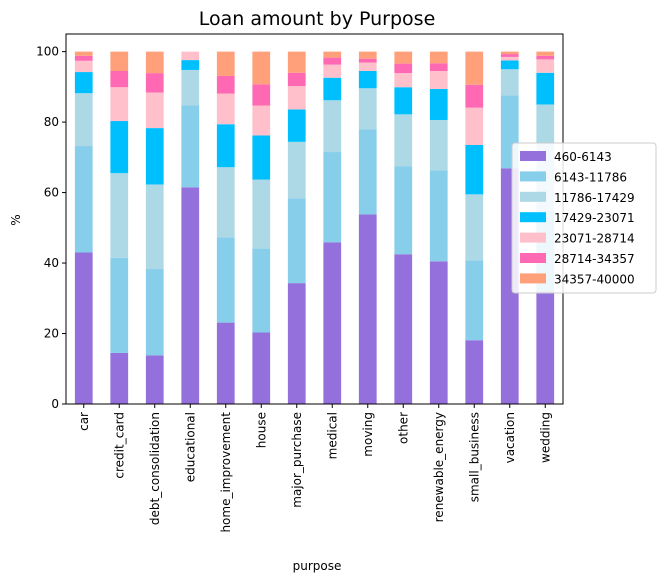  Describe the element at coordinates (297, 460) in the screenshot. I see `x-tick-label: major_purchase` at that location.